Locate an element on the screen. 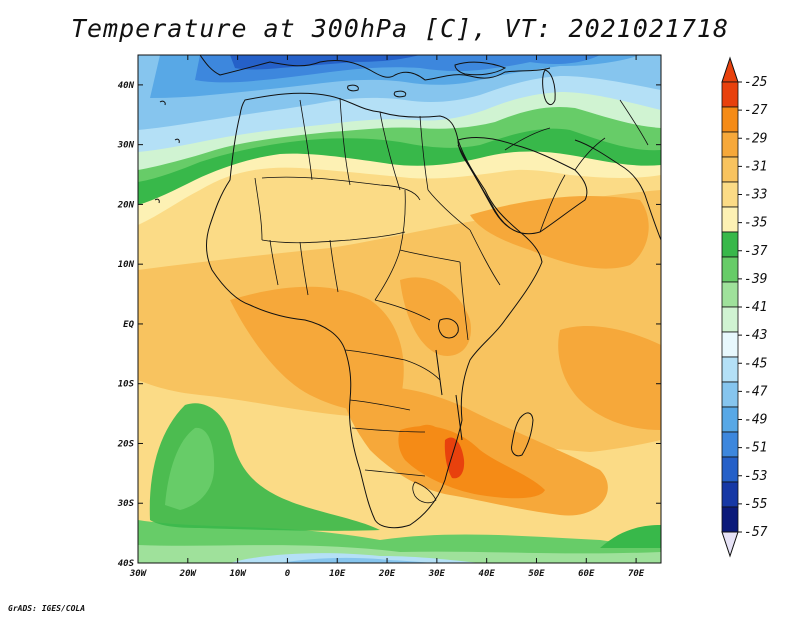  colorbar-label: -45 is located at coordinates (756, 363).